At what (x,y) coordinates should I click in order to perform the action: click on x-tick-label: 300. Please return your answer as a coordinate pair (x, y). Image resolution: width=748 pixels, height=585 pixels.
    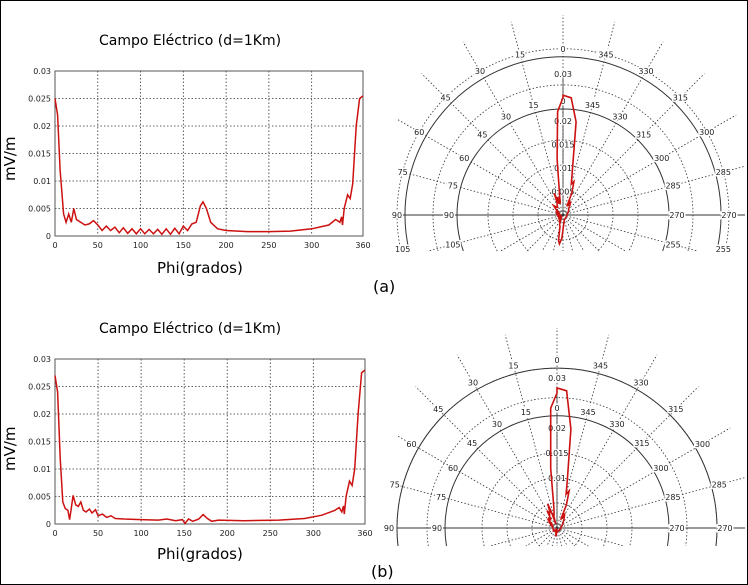
    Looking at the image, I should click on (311, 245).